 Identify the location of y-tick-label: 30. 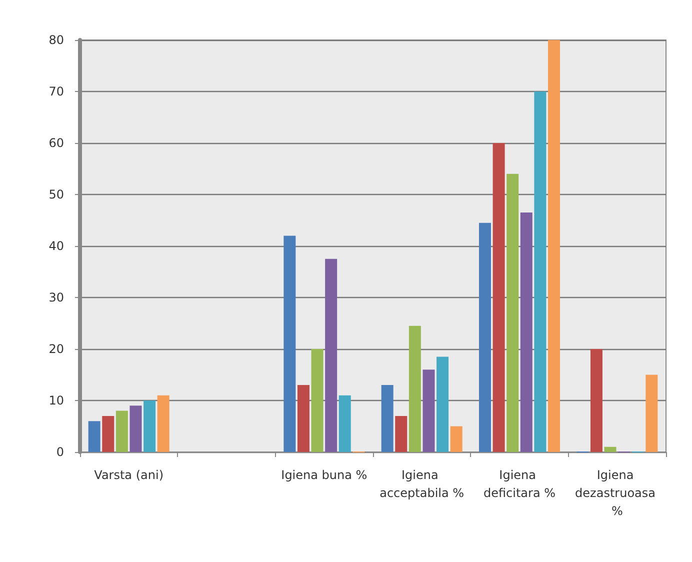
(56, 297).